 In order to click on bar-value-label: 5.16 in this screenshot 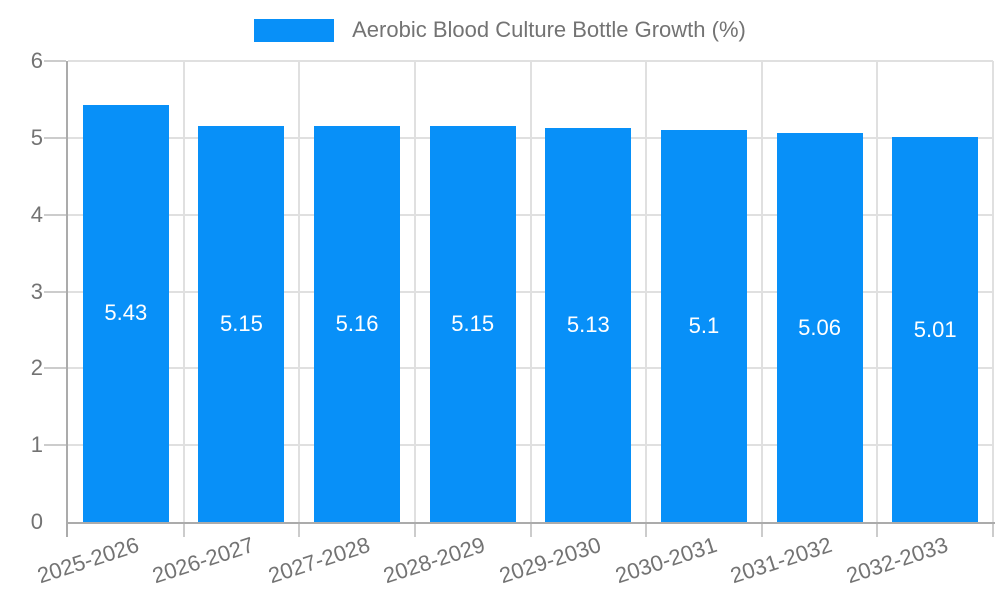, I will do `click(357, 323)`.